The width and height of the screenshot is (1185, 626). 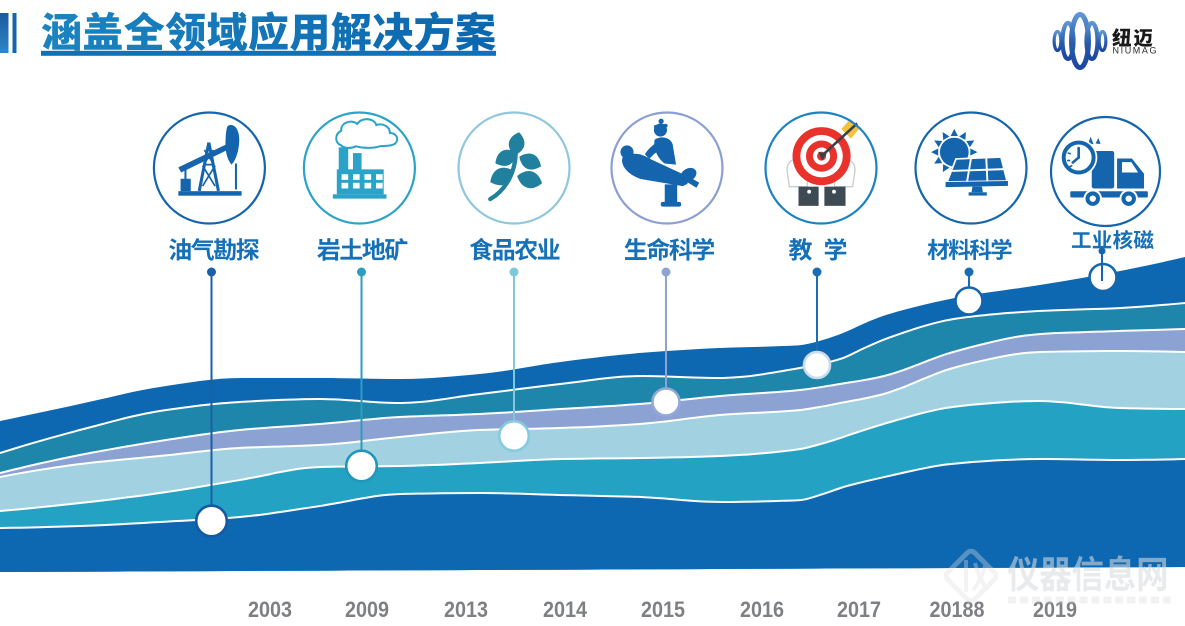 What do you see at coordinates (1136, 51) in the screenshot?
I see `svg-text: NIUMAG` at bounding box center [1136, 51].